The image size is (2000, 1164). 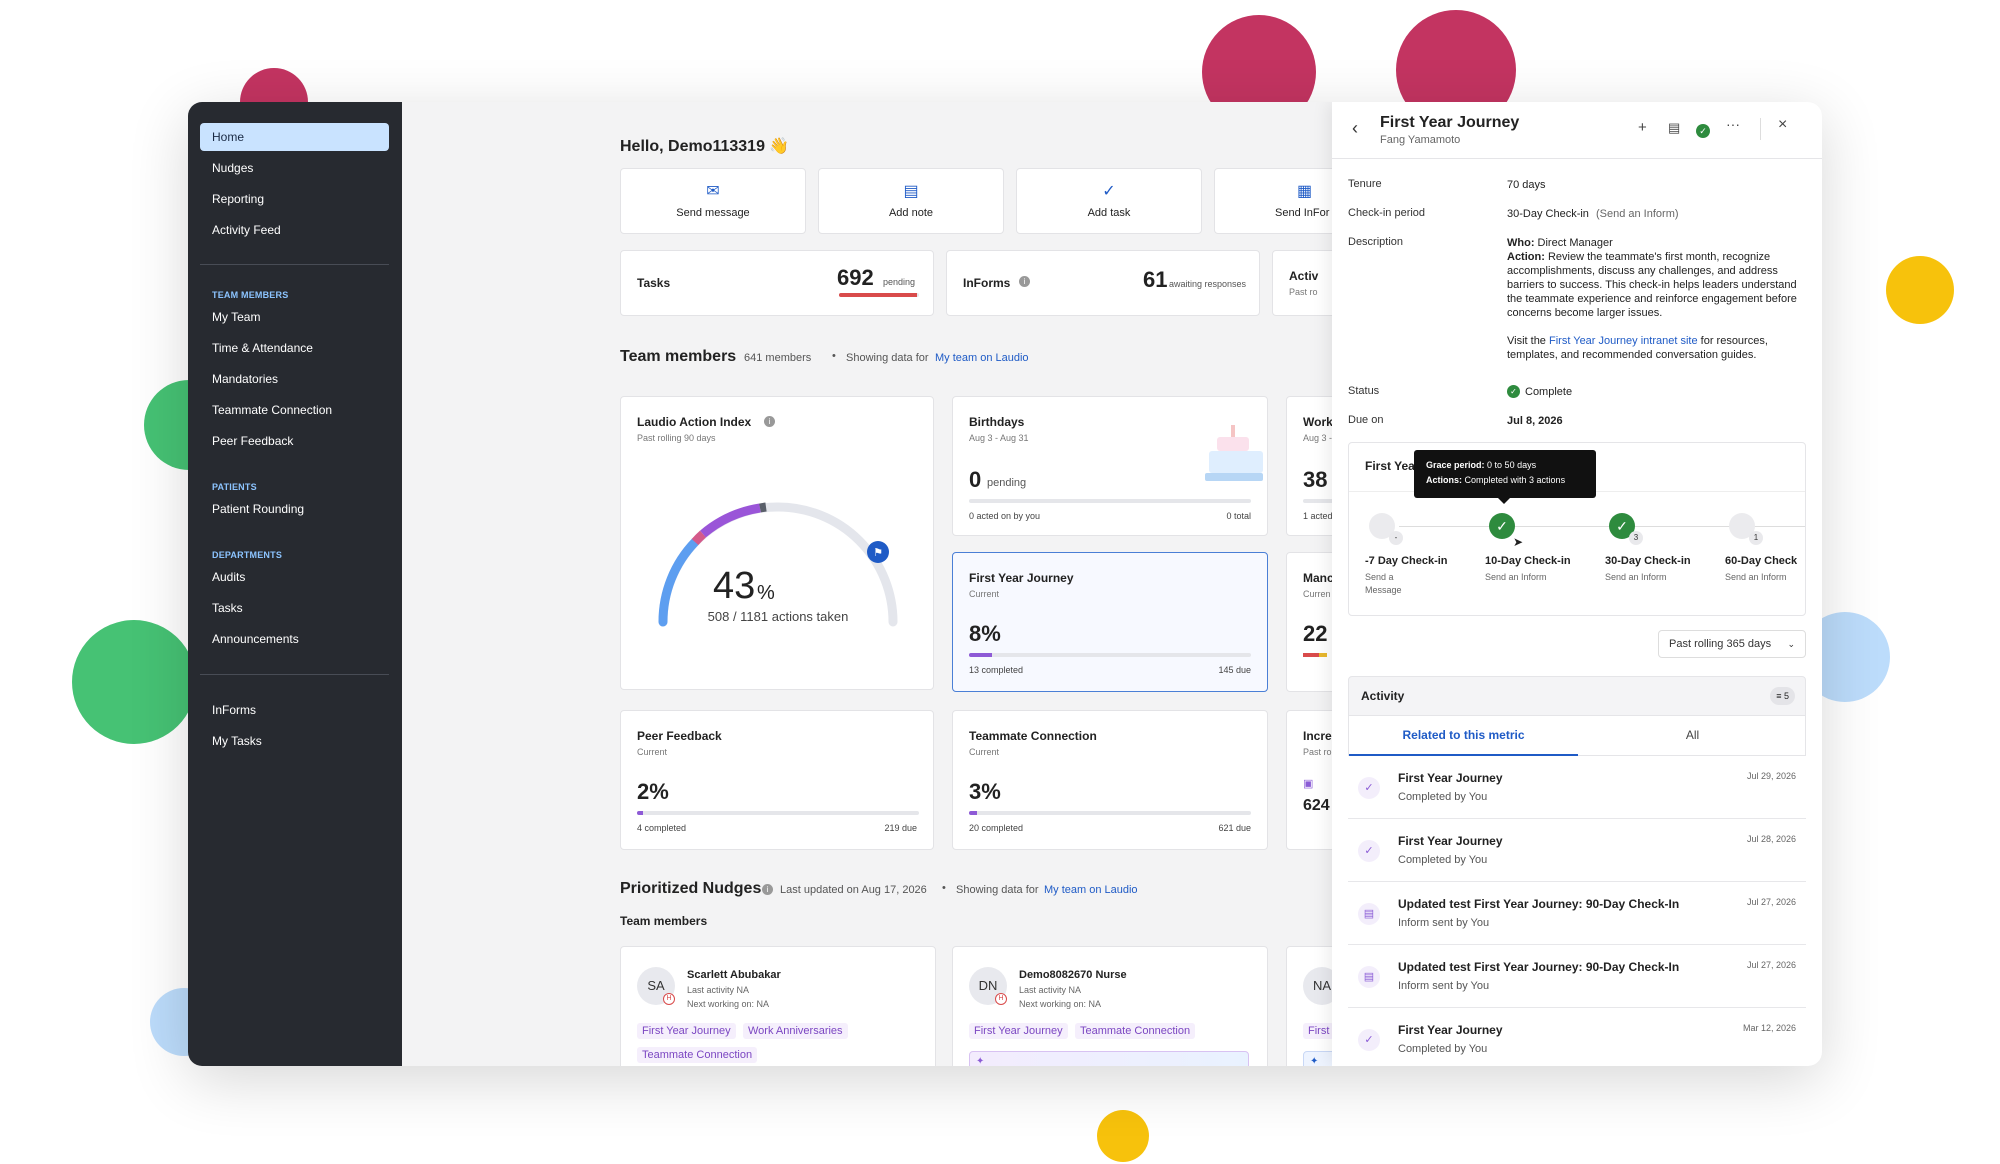 I want to click on check-icon: ✓, so click(x=1369, y=788).